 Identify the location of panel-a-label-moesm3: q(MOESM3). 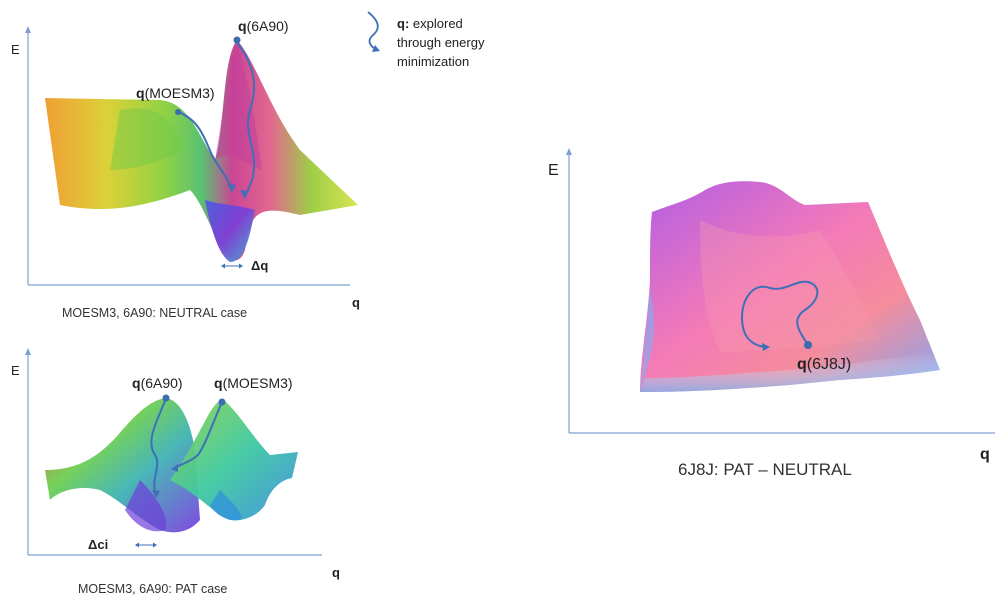
(175, 93).